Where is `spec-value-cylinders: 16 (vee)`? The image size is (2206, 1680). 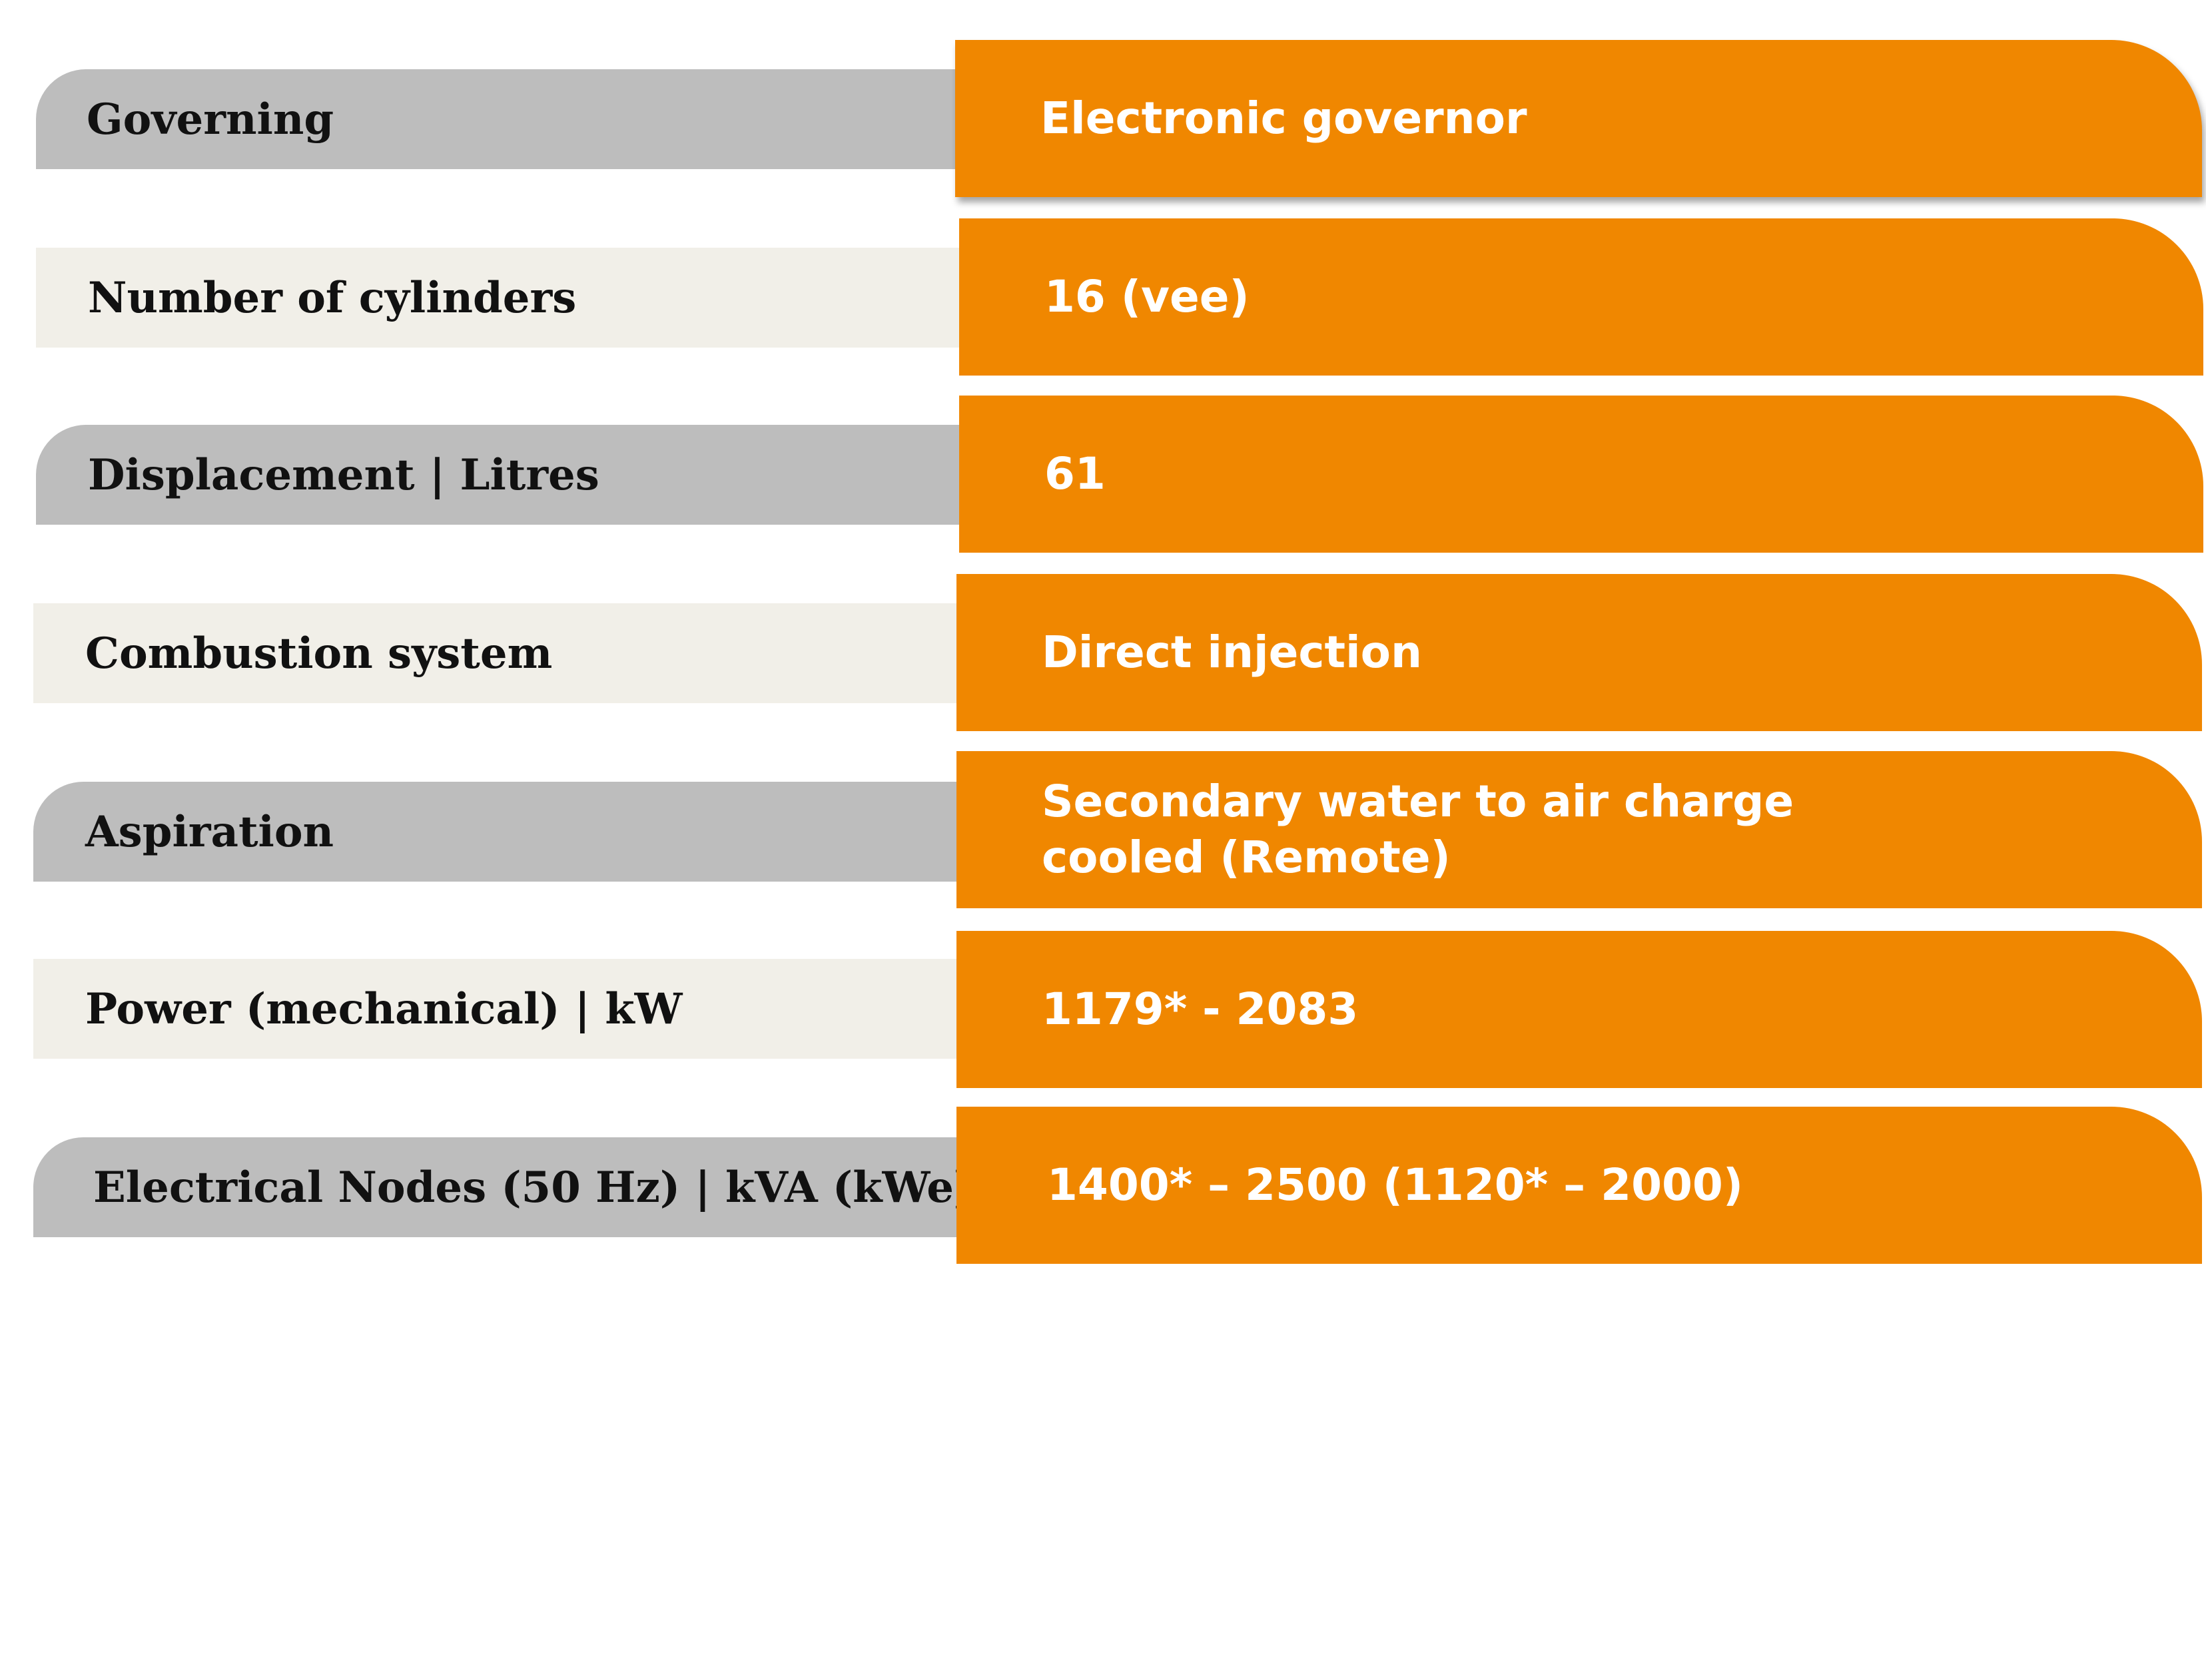
spec-value-cylinders: 16 (vee) is located at coordinates (1581, 297).